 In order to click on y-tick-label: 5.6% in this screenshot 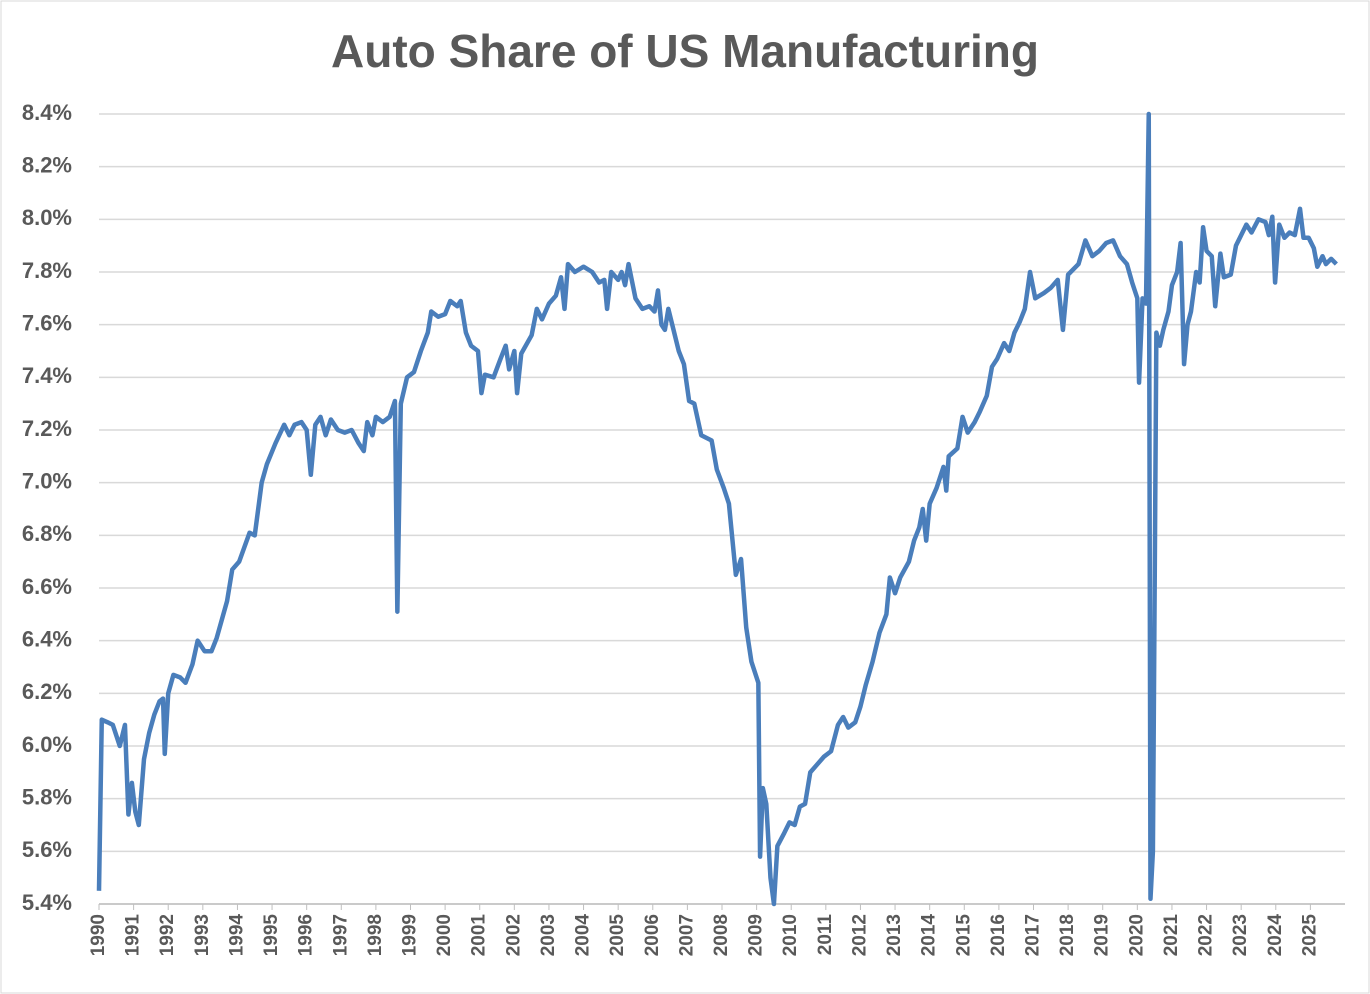, I will do `click(47, 849)`.